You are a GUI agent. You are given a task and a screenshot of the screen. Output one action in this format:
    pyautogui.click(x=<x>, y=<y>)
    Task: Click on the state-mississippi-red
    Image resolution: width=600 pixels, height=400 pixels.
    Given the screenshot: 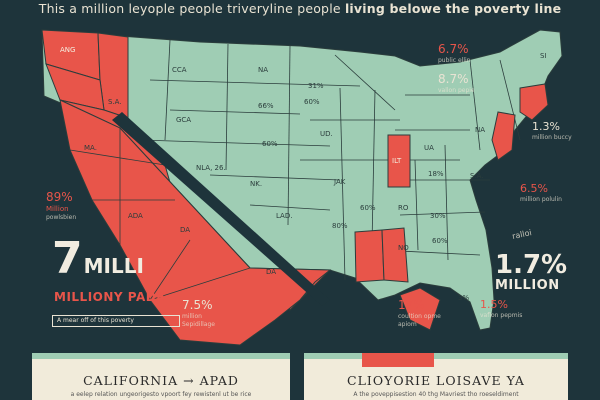 What is the action you would take?
    pyautogui.click(x=369, y=256)
    